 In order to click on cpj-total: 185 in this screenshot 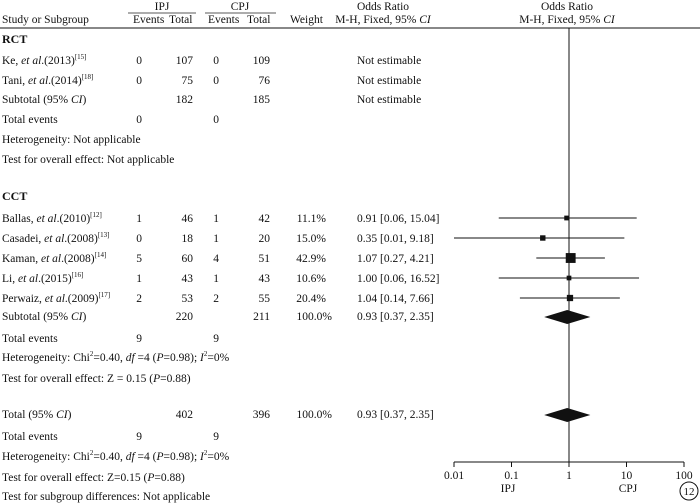, I will do `click(262, 100)`.